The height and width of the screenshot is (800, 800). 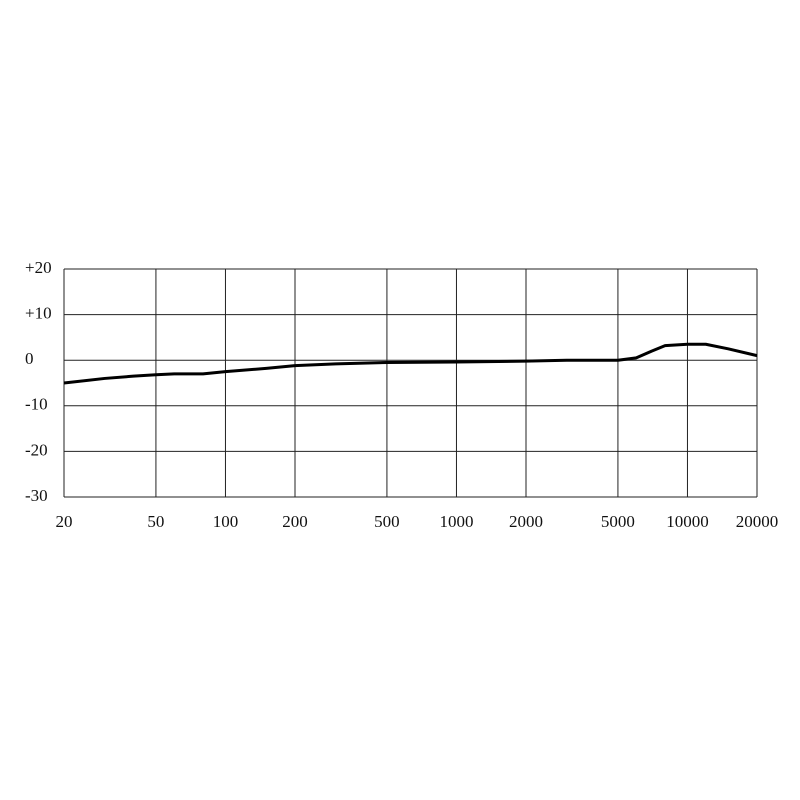 I want to click on x-tick-label: 100, so click(x=226, y=521).